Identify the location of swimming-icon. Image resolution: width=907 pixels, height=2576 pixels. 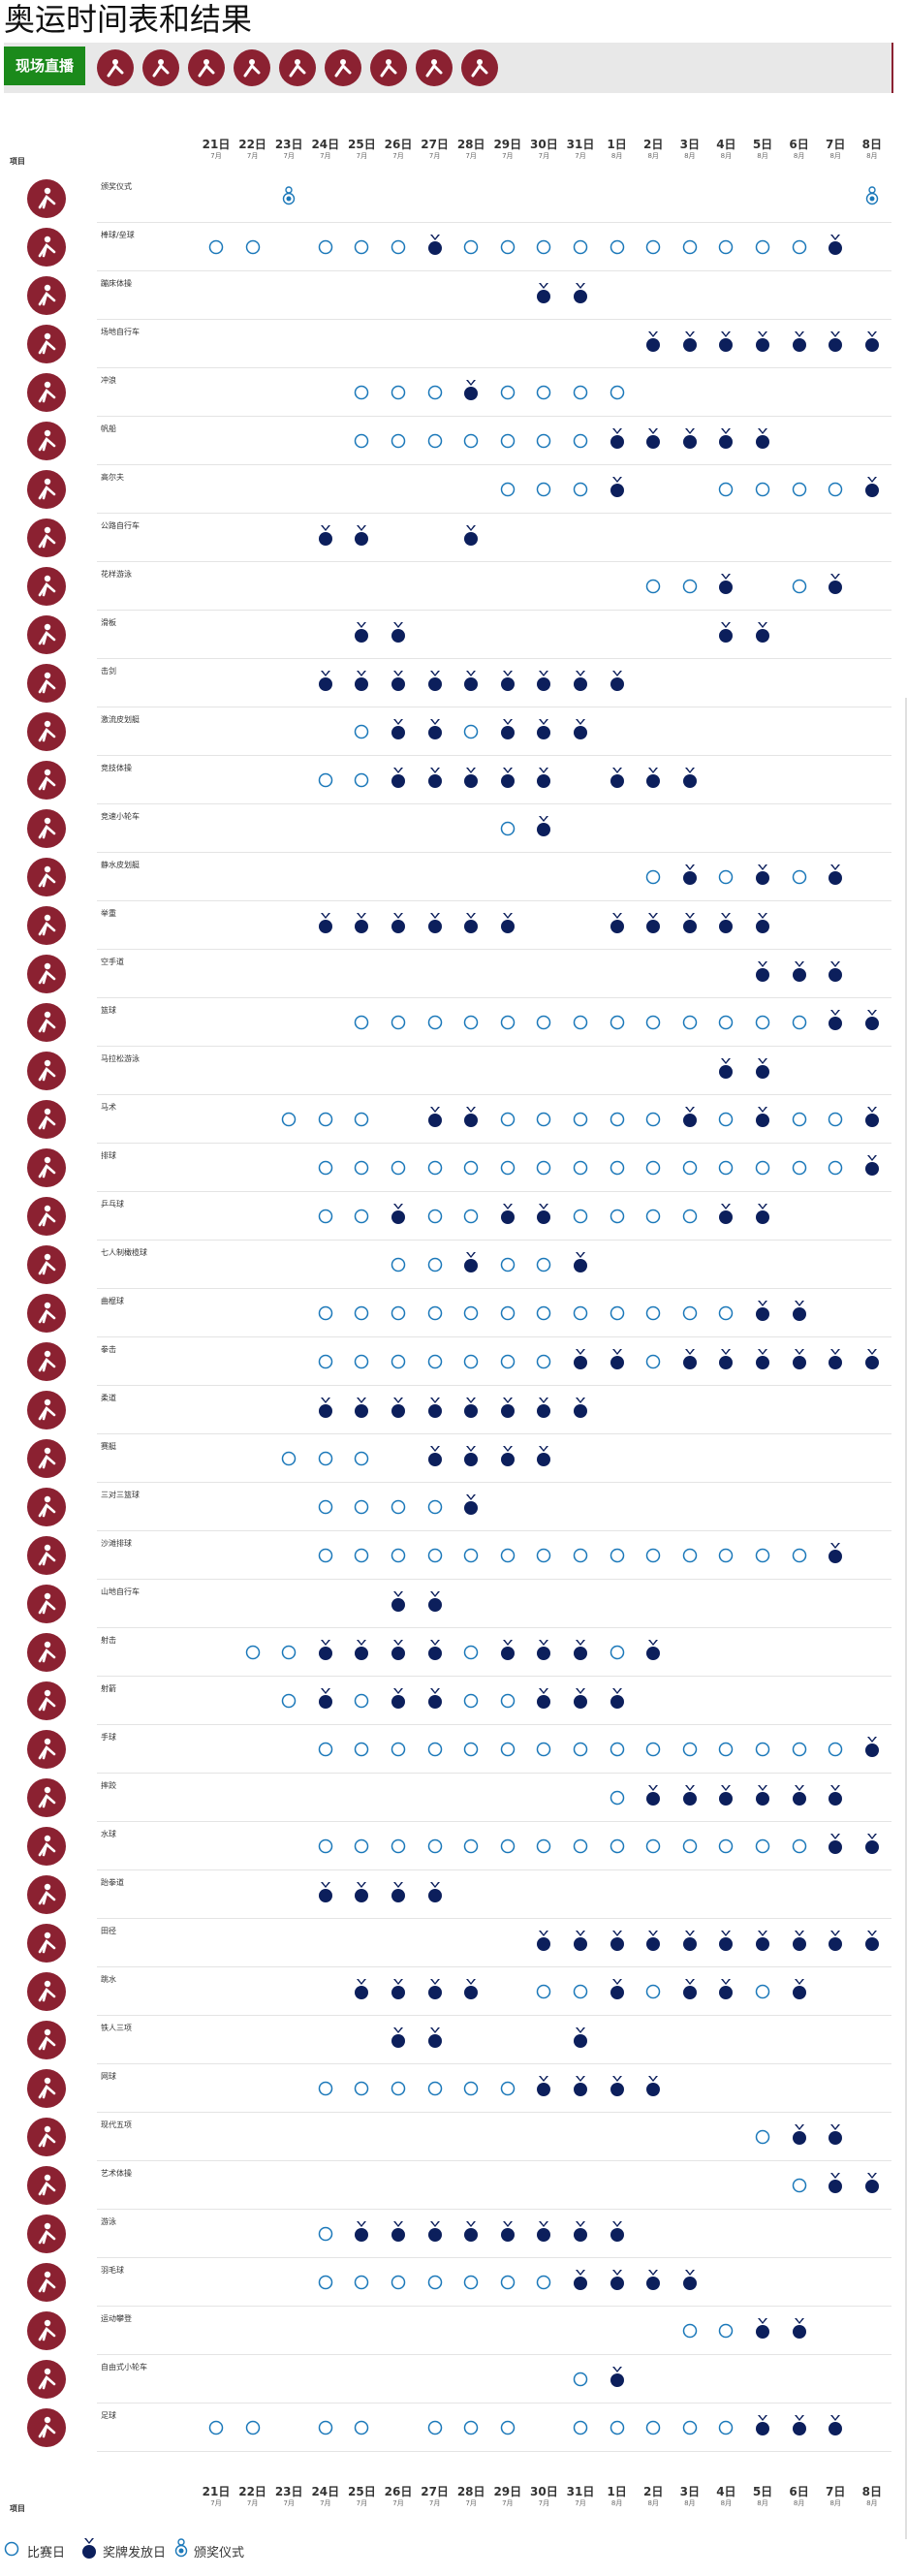
(434, 67).